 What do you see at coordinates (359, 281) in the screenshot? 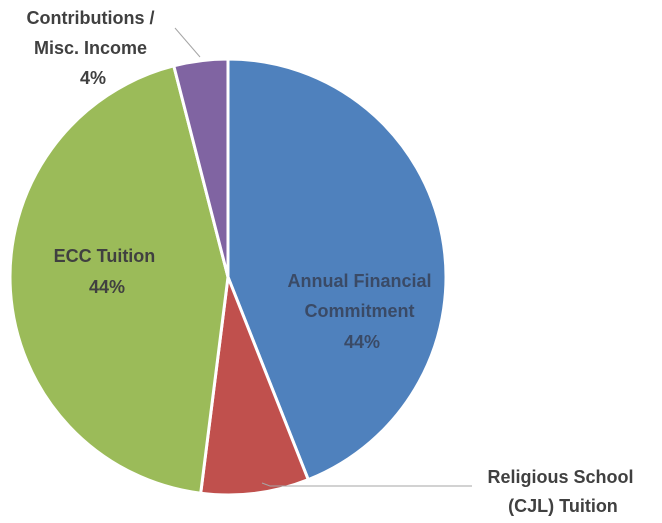
I see `label-line: Annual Financial` at bounding box center [359, 281].